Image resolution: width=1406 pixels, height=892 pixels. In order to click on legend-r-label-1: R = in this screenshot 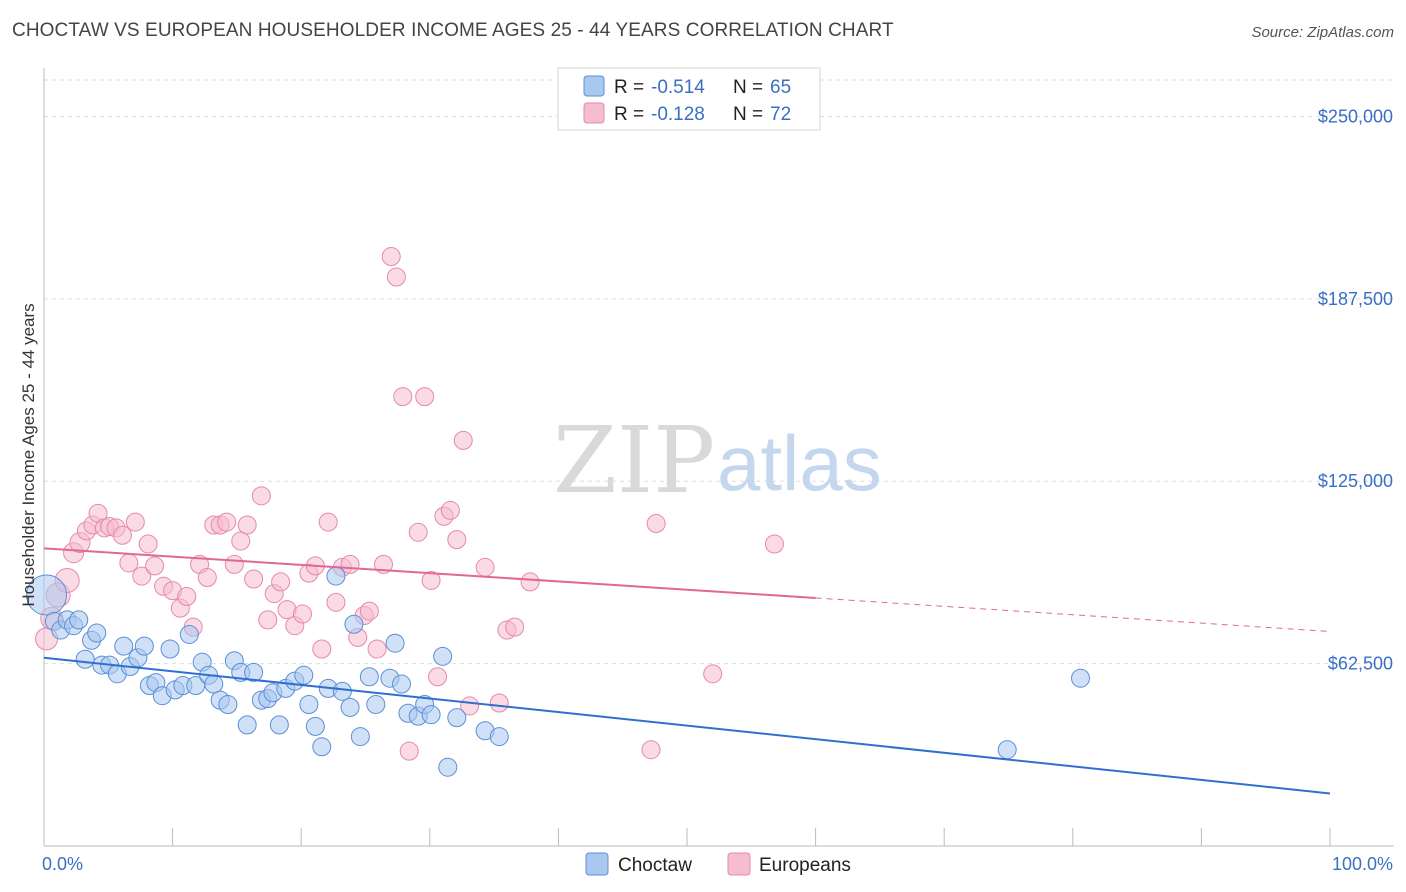, I will do `click(629, 114)`.